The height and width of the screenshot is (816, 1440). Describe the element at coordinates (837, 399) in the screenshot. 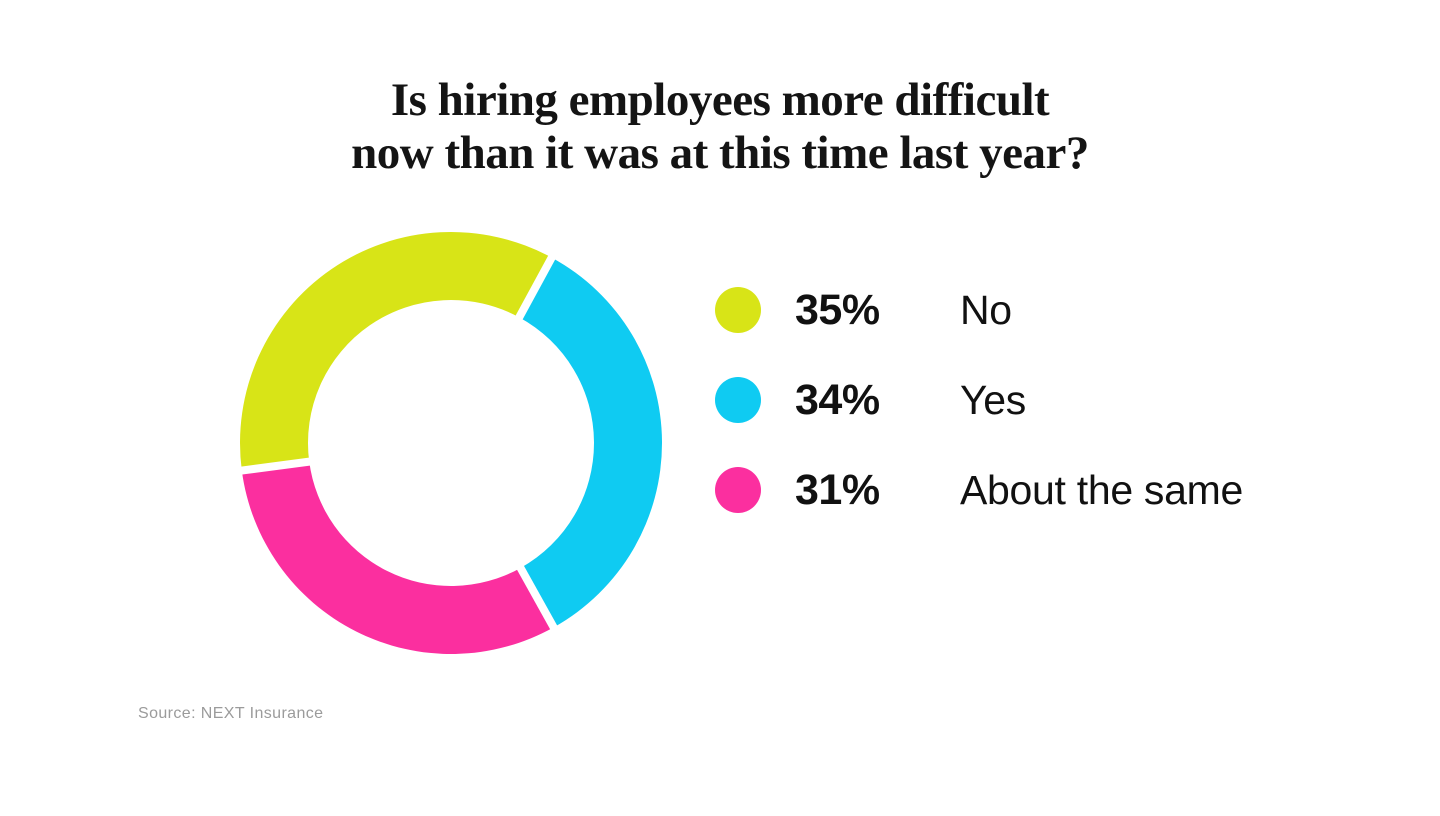

I see `legend-value-yes: 34%` at that location.